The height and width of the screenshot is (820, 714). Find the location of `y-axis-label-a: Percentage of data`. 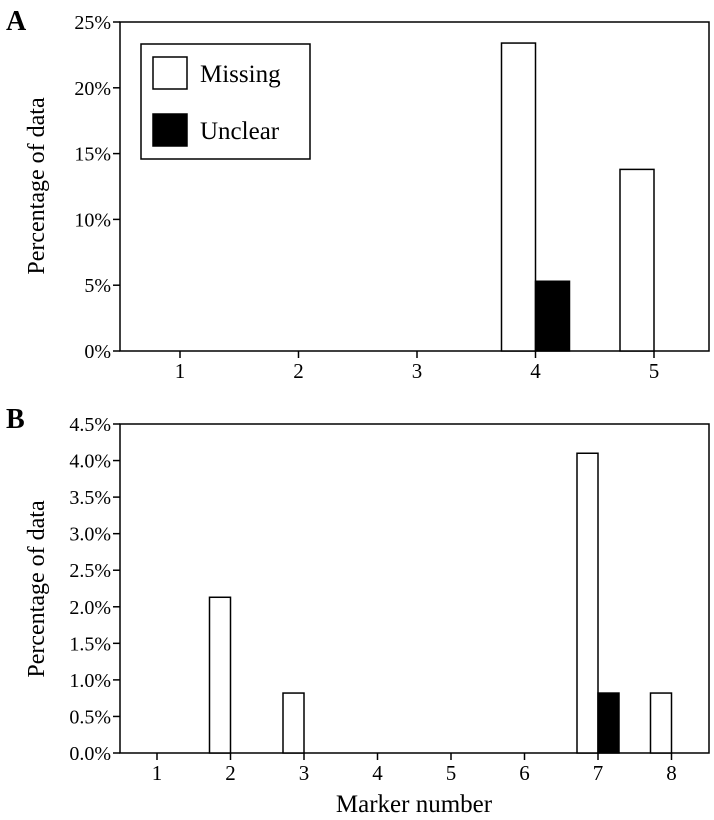

y-axis-label-a: Percentage of data is located at coordinates (37, 186).